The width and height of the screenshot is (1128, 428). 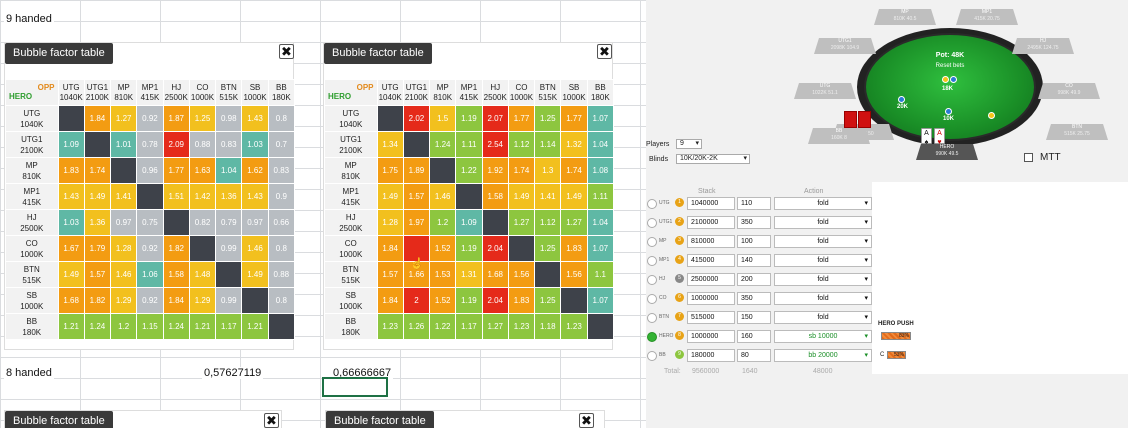 What do you see at coordinates (689, 144) in the screenshot?
I see `players-select: 9` at bounding box center [689, 144].